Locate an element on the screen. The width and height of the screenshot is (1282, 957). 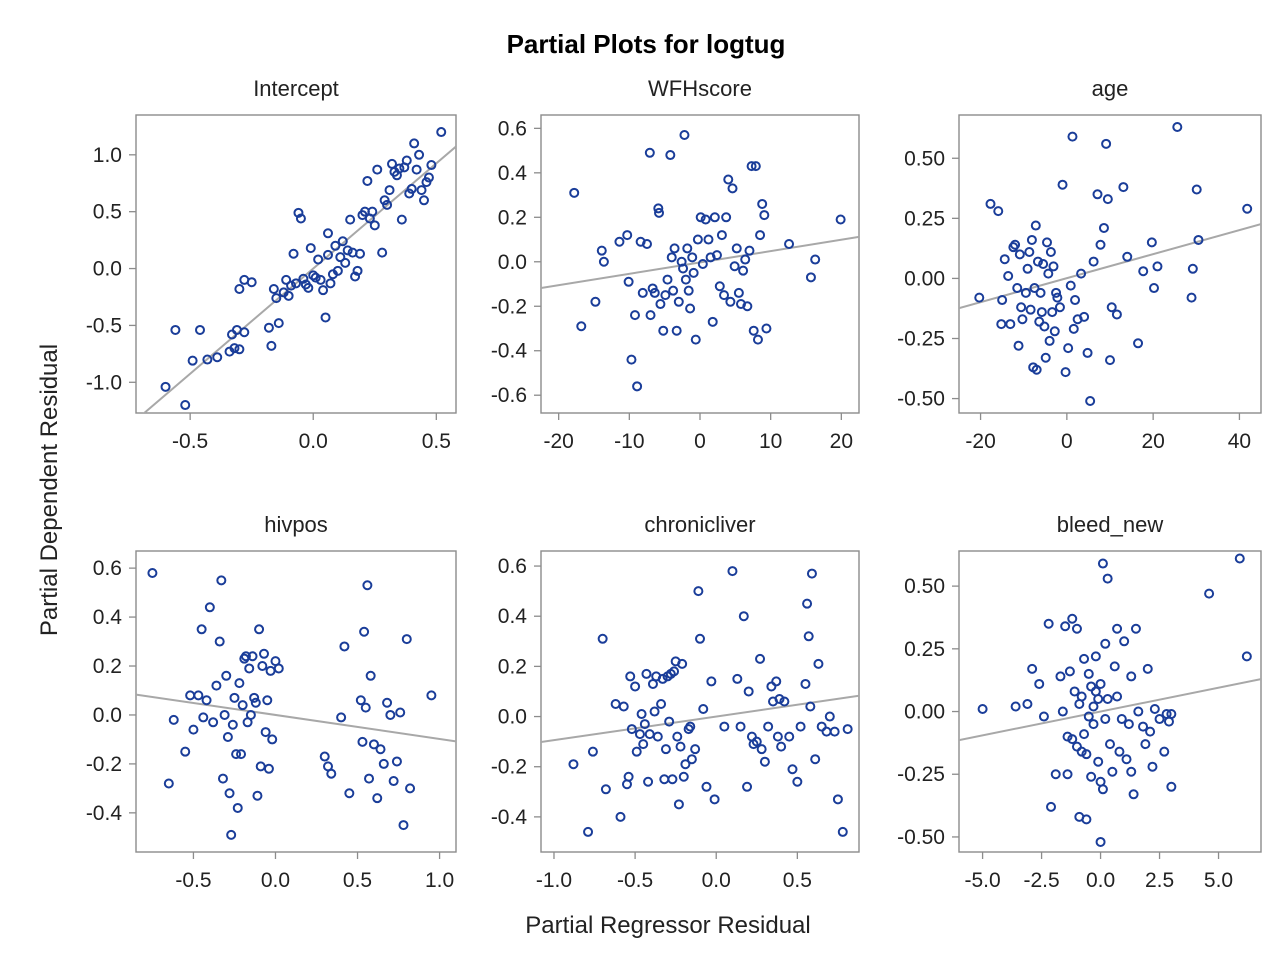
panel-hivpos: hivpos -0.5 0.0 0.5 1.0 -0.4 -0.2 0.0 0.2 0.4 0.6 is located at coordinates (271, 702).